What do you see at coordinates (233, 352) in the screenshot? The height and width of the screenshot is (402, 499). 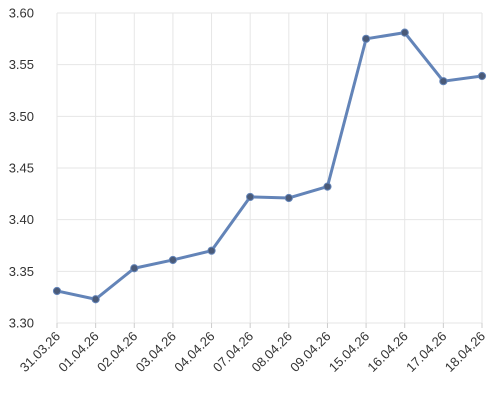 I see `x-tick-label: 07.04.26` at bounding box center [233, 352].